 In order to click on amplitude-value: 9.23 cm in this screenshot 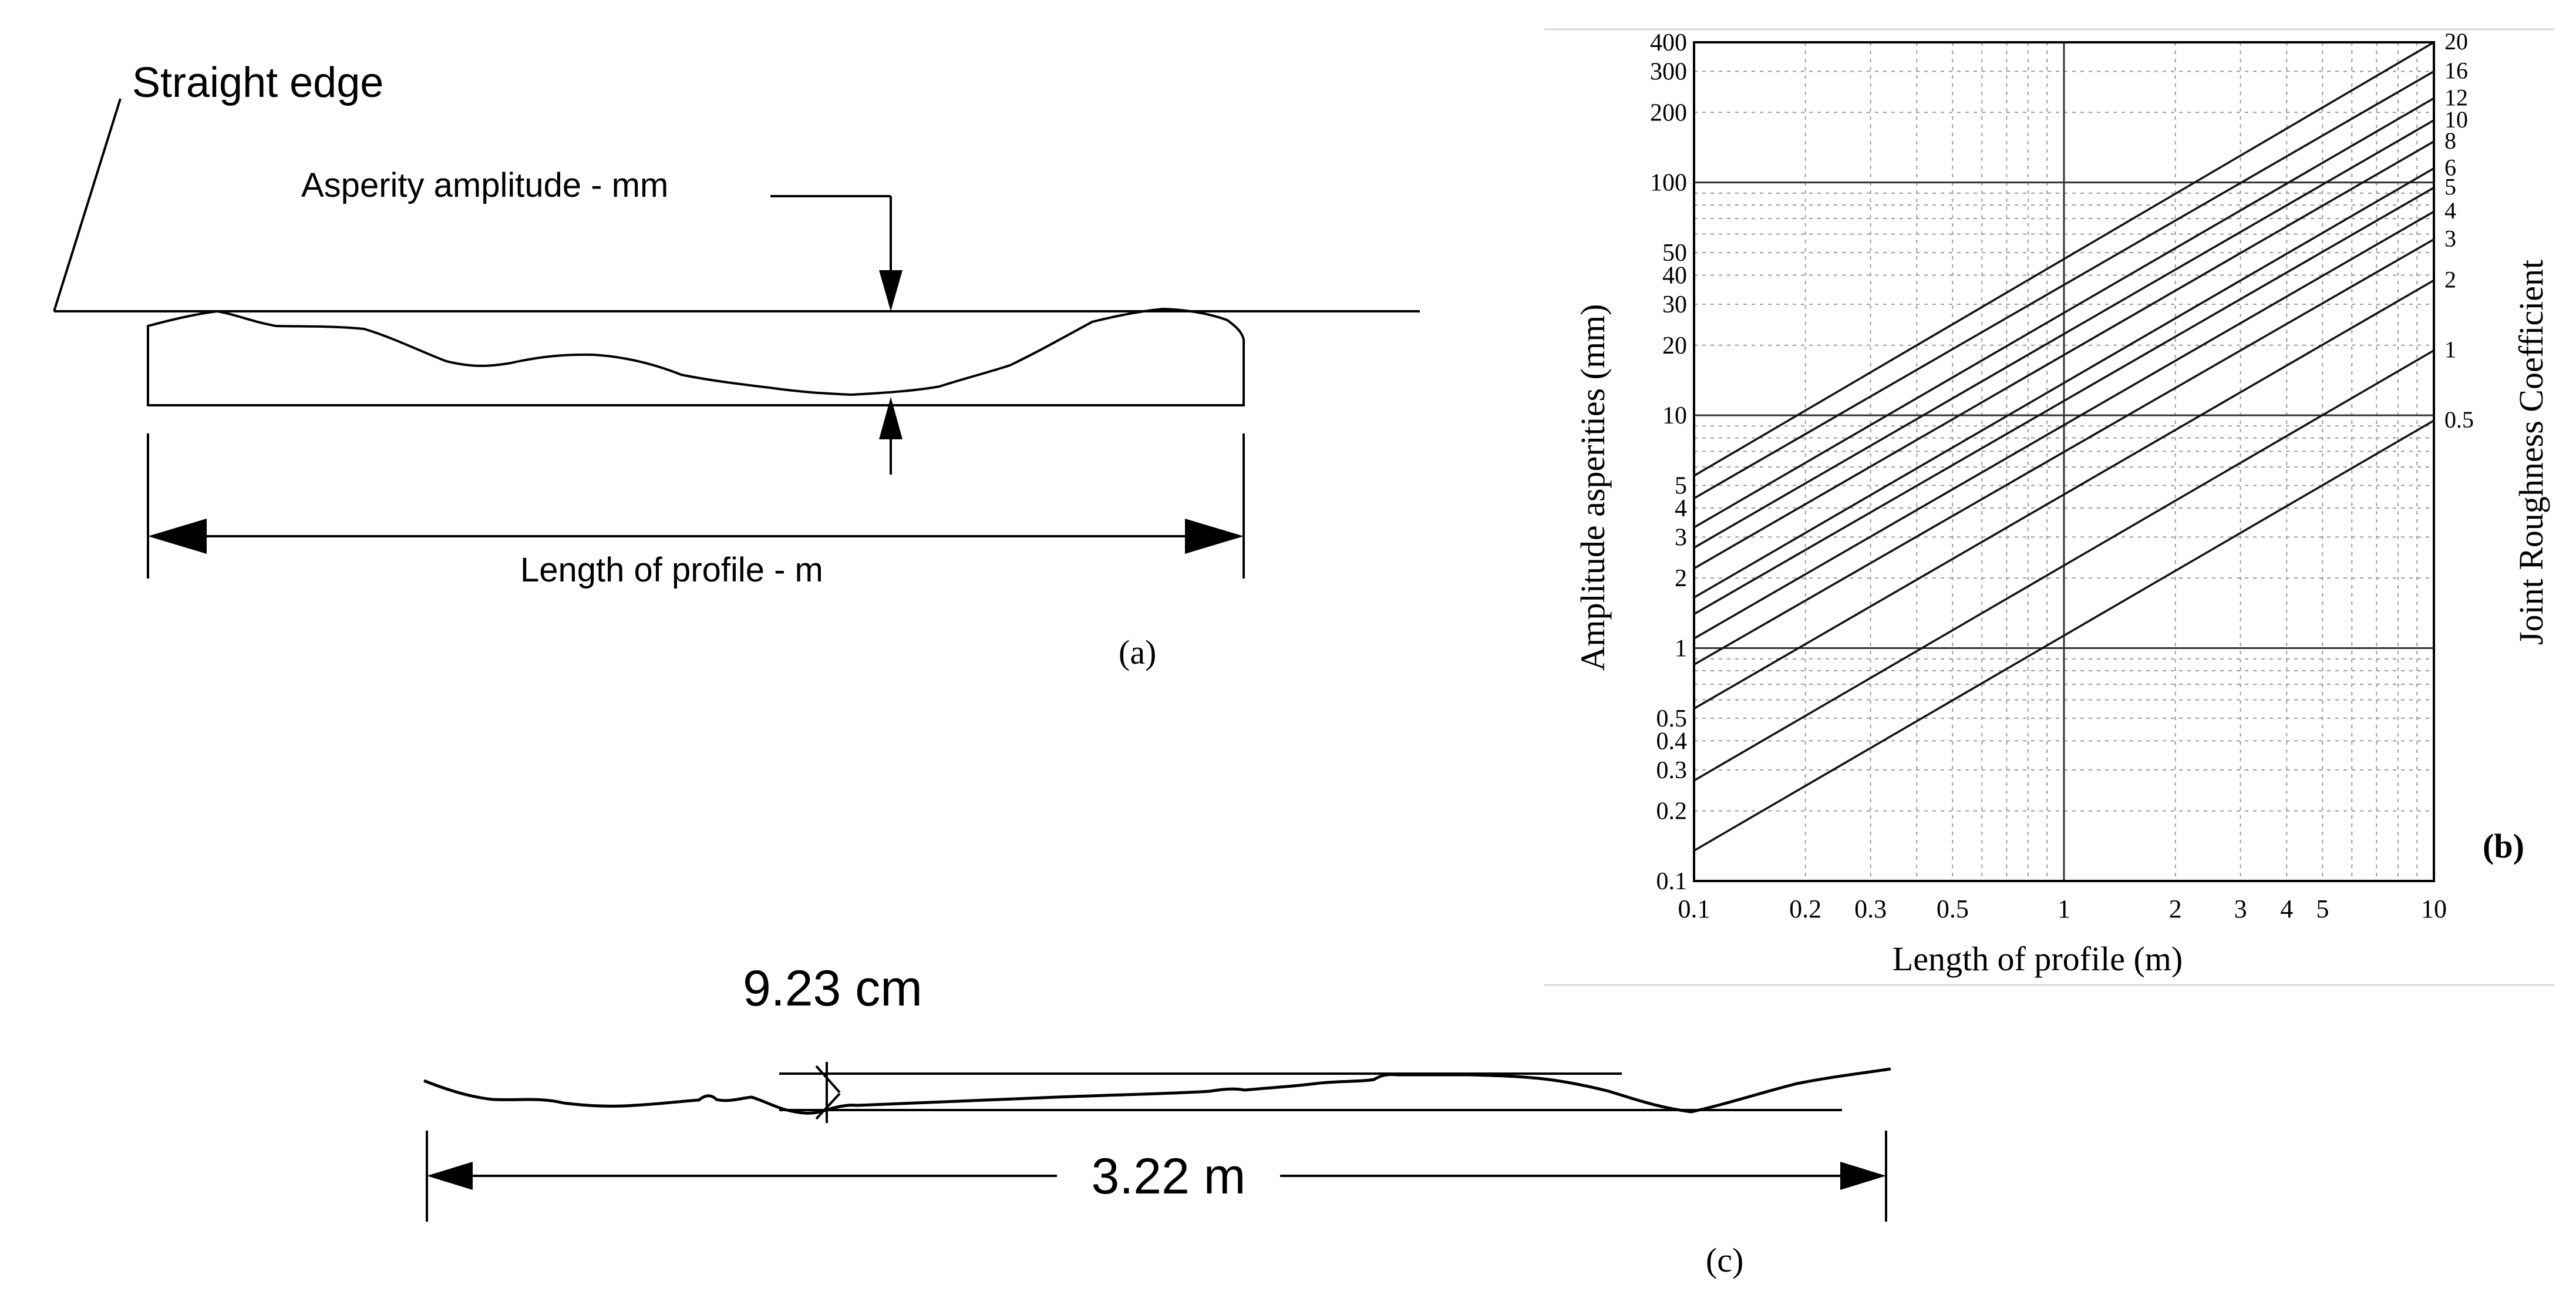, I will do `click(833, 989)`.